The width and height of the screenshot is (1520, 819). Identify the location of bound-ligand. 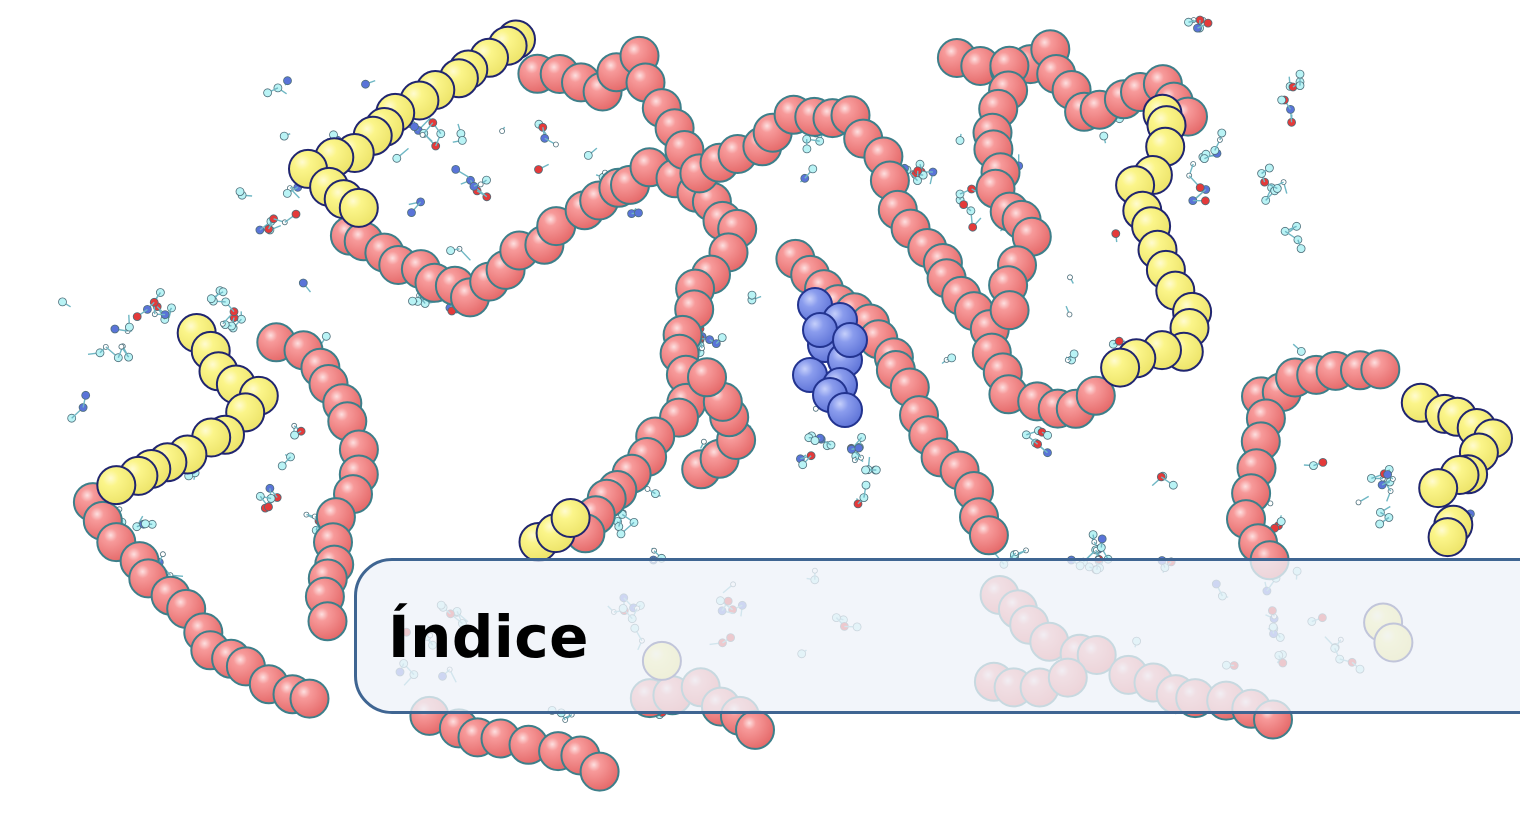
(830, 357).